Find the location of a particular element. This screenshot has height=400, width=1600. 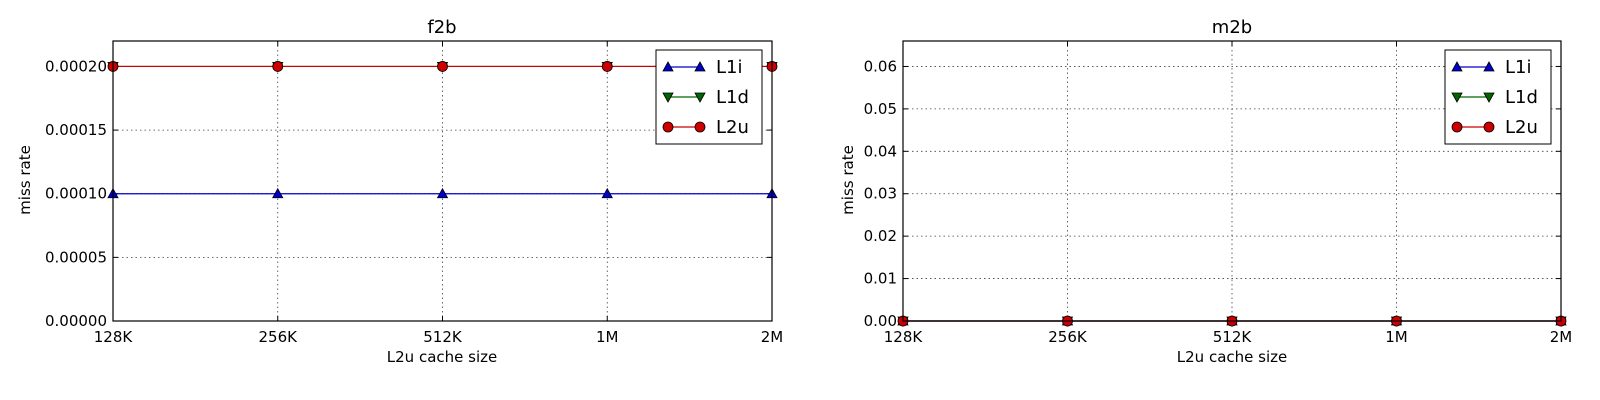

y-tick-label: 0.01 is located at coordinates (880, 279).